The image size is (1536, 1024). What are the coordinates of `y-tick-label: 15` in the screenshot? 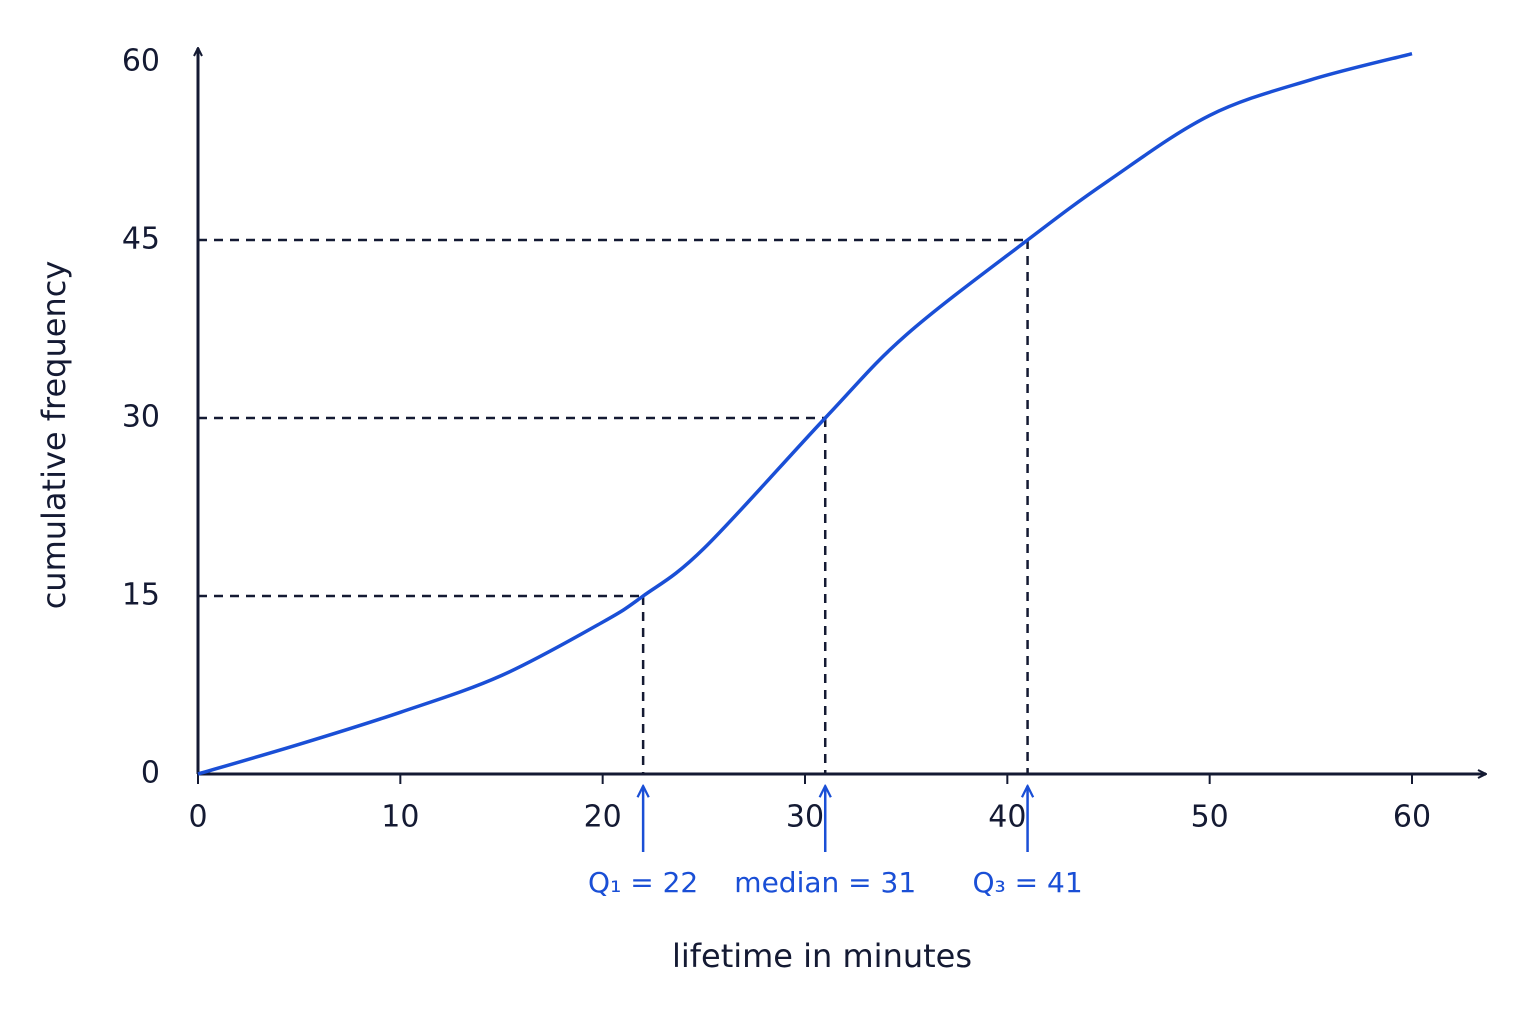 It's located at (141, 595).